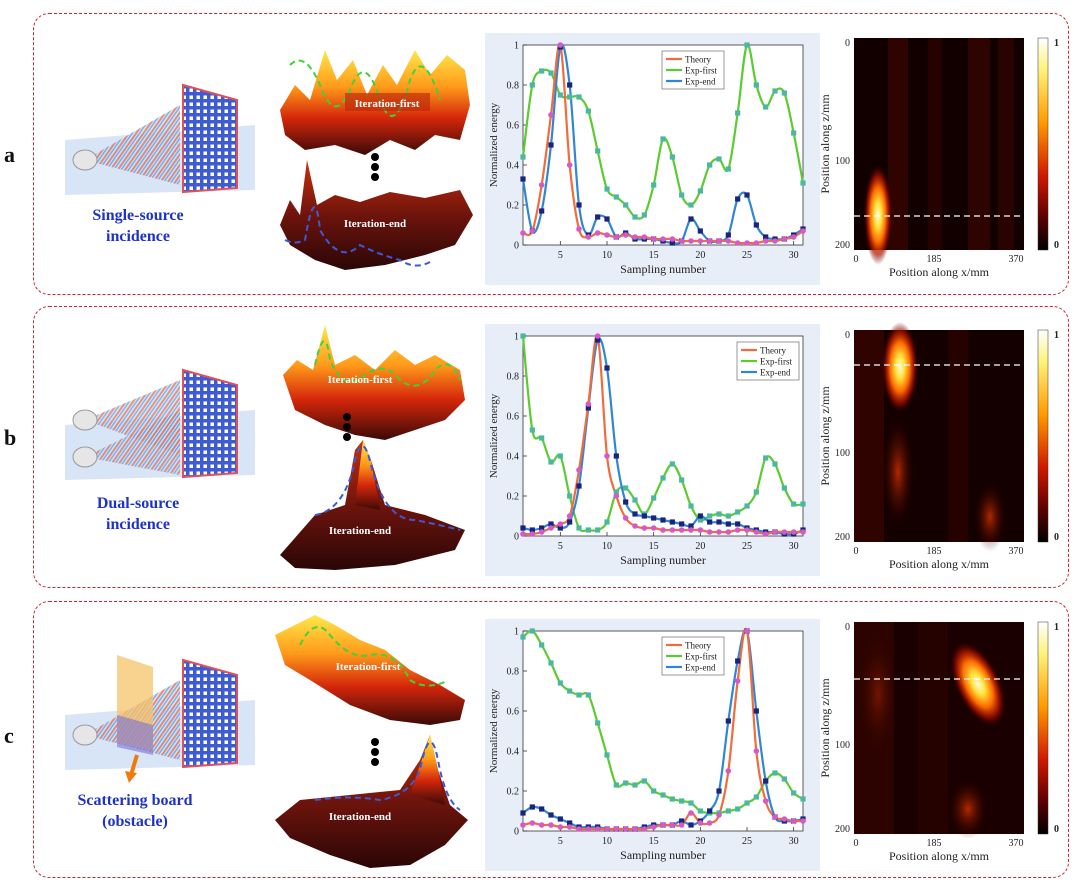 This screenshot has height=885, width=1074. I want to click on heatmap-x-axis-label: Position along x/mm, so click(939, 856).